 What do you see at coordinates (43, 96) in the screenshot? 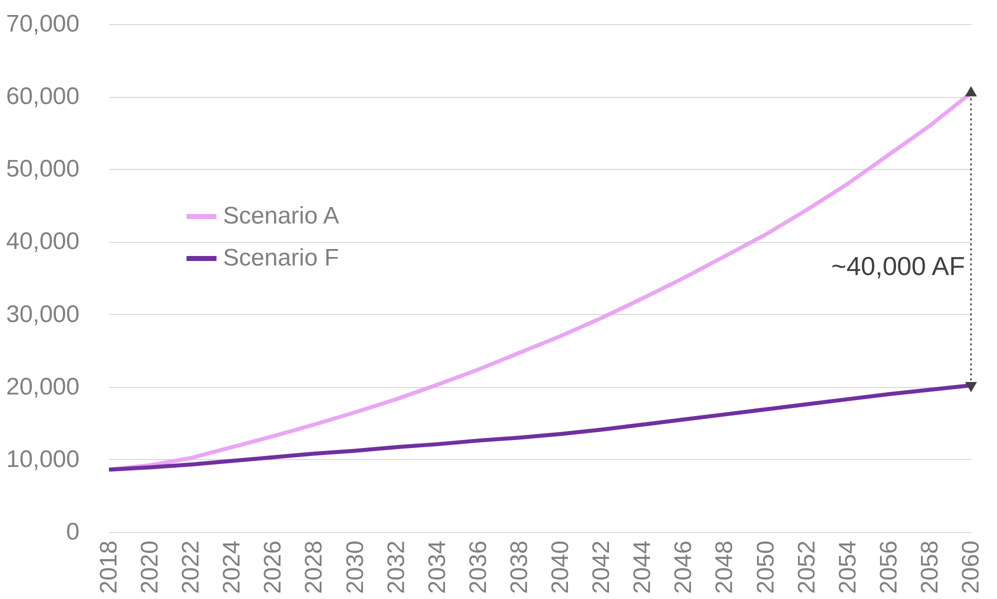
I see `y-tick-label: 60,000` at bounding box center [43, 96].